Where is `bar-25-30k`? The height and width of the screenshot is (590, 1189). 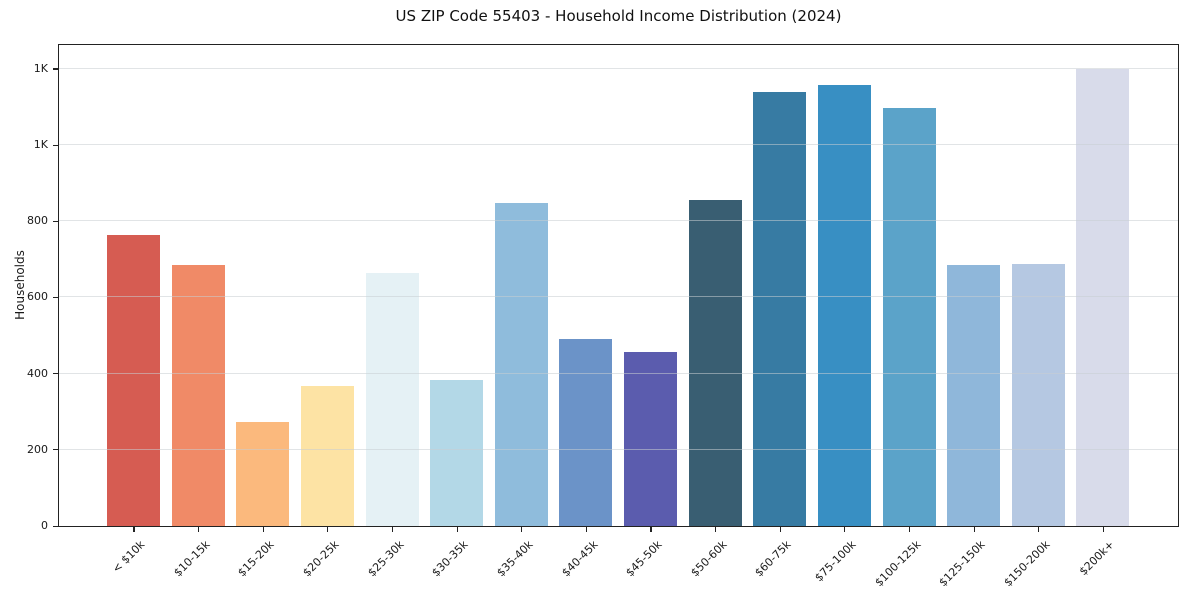
bar-25-30k is located at coordinates (392, 399).